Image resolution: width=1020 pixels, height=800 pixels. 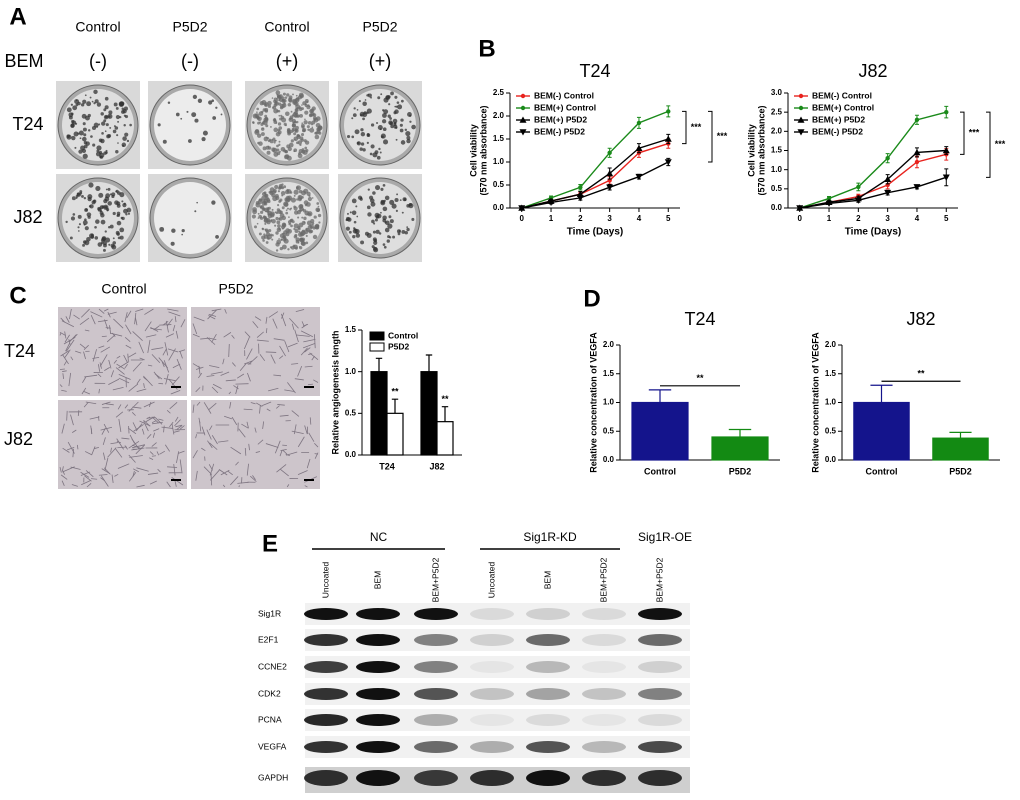 I want to click on legend-marker, so click(x=523, y=96).